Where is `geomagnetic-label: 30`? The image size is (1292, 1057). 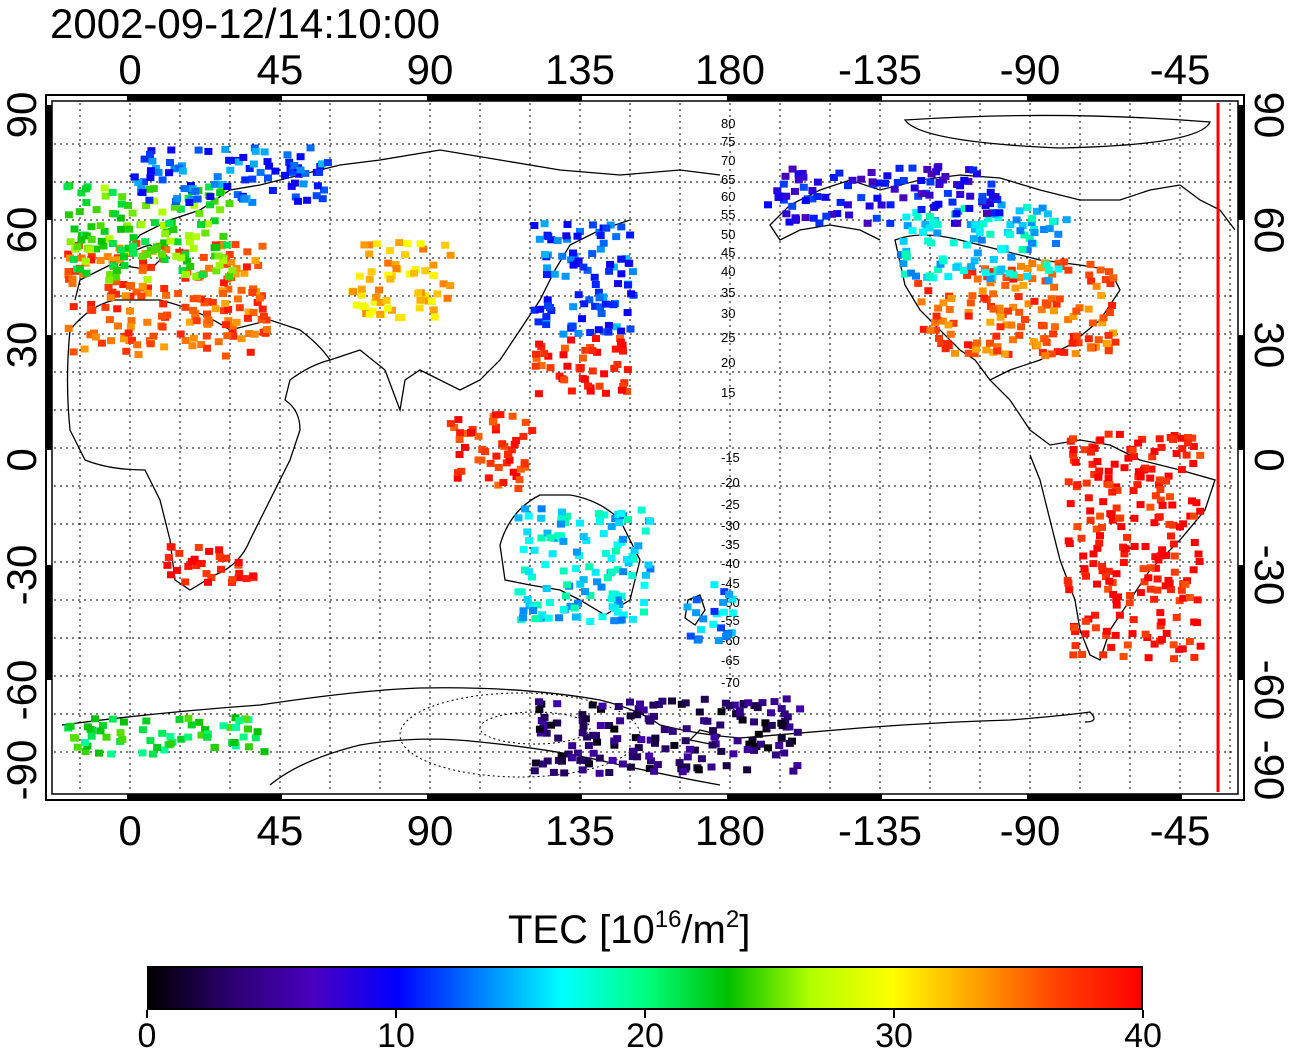 geomagnetic-label: 30 is located at coordinates (728, 313).